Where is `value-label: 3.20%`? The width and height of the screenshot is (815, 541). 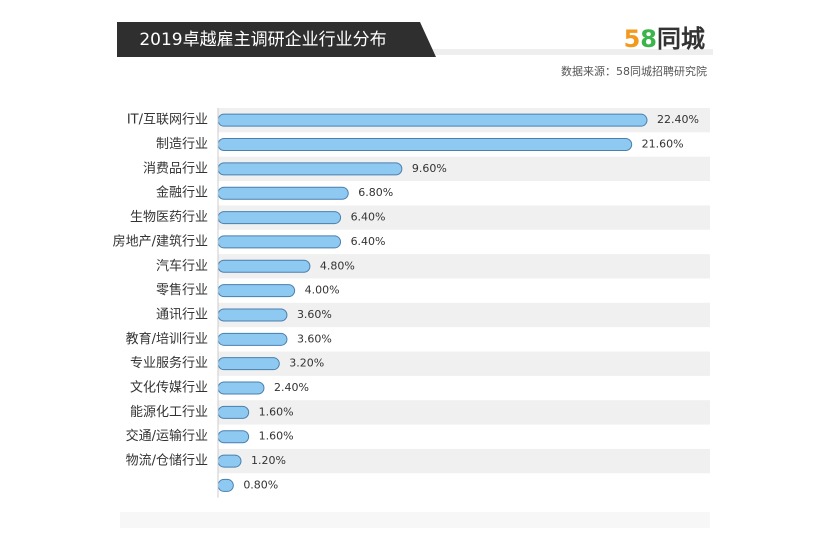 value-label: 3.20% is located at coordinates (306, 363).